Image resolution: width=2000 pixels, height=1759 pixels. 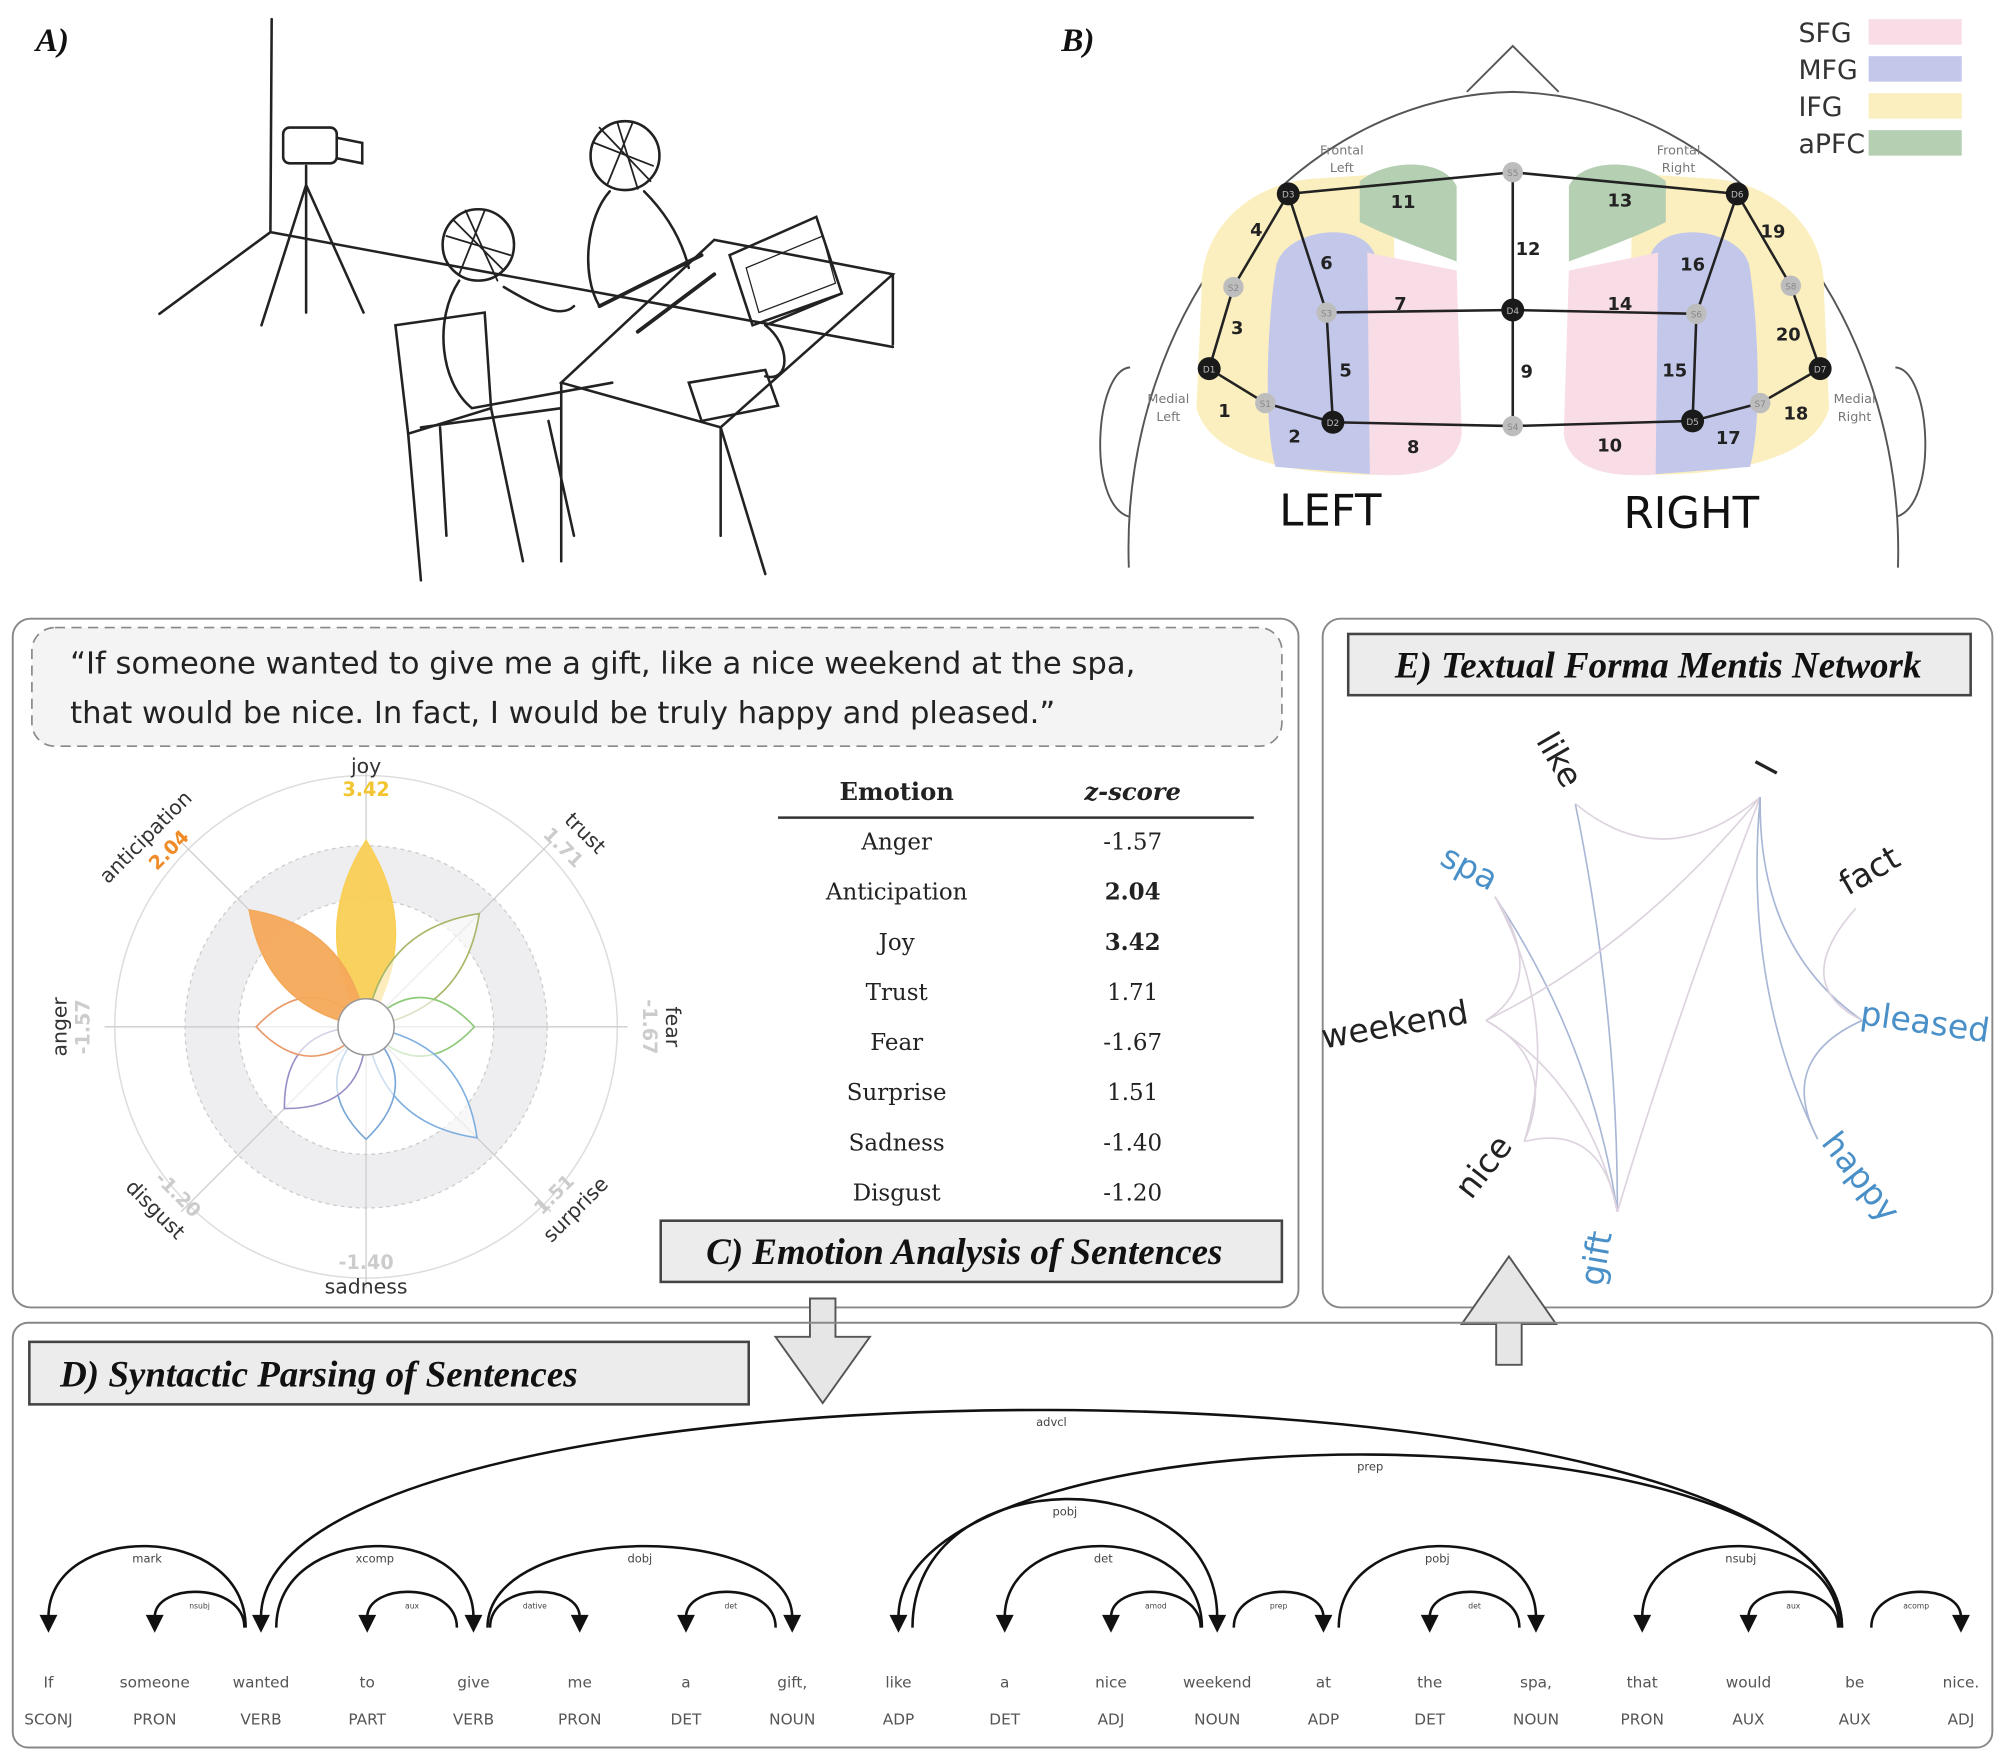 What do you see at coordinates (897, 1143) in the screenshot?
I see `table-cell-emotion: Sadness` at bounding box center [897, 1143].